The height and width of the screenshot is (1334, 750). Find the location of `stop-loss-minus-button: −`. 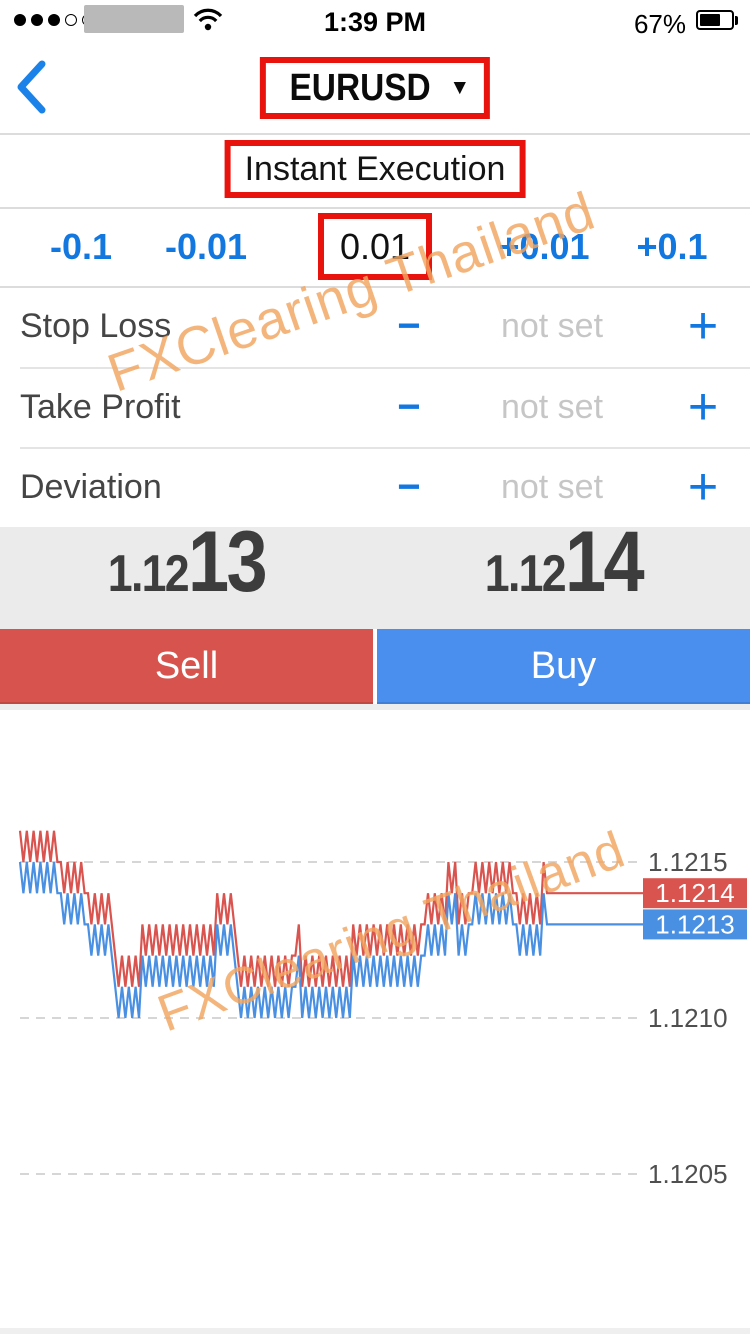

stop-loss-minus-button: − is located at coordinates (409, 326).